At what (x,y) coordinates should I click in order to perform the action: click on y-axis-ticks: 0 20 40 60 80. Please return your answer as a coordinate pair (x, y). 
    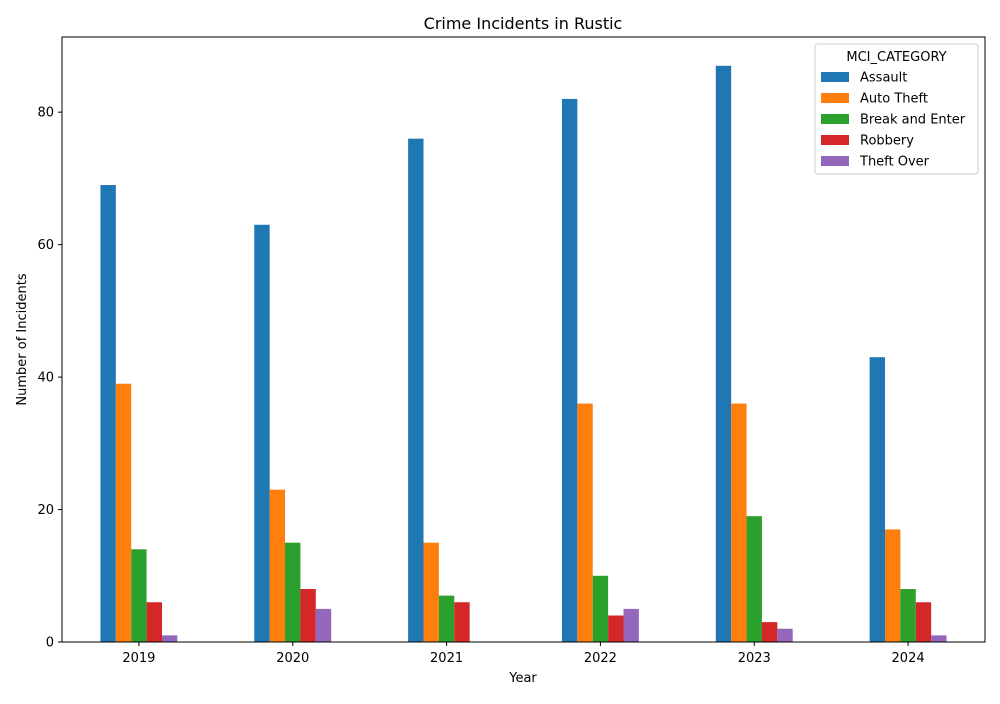
    Looking at the image, I should click on (49, 378).